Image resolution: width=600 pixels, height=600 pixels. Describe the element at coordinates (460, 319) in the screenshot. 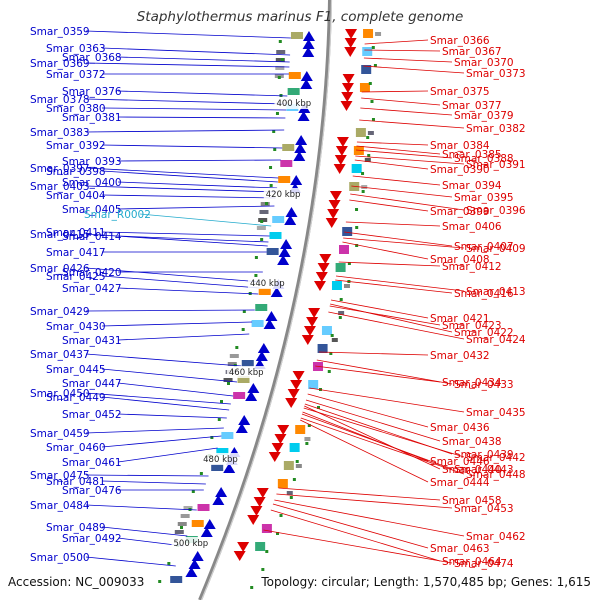

I see `gene-label-right: Smar_0421` at that location.